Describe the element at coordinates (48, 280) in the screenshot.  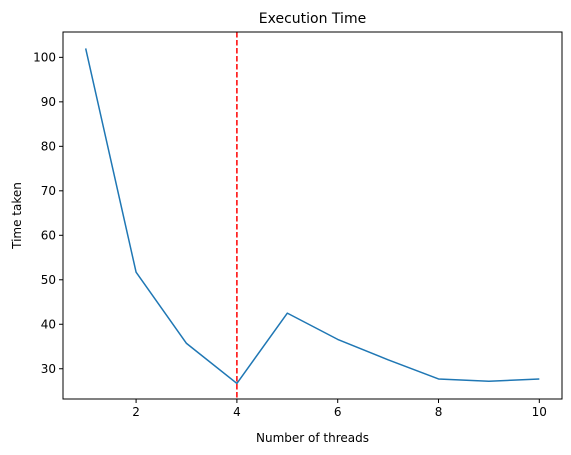
I see `y-tick-label: 50` at that location.